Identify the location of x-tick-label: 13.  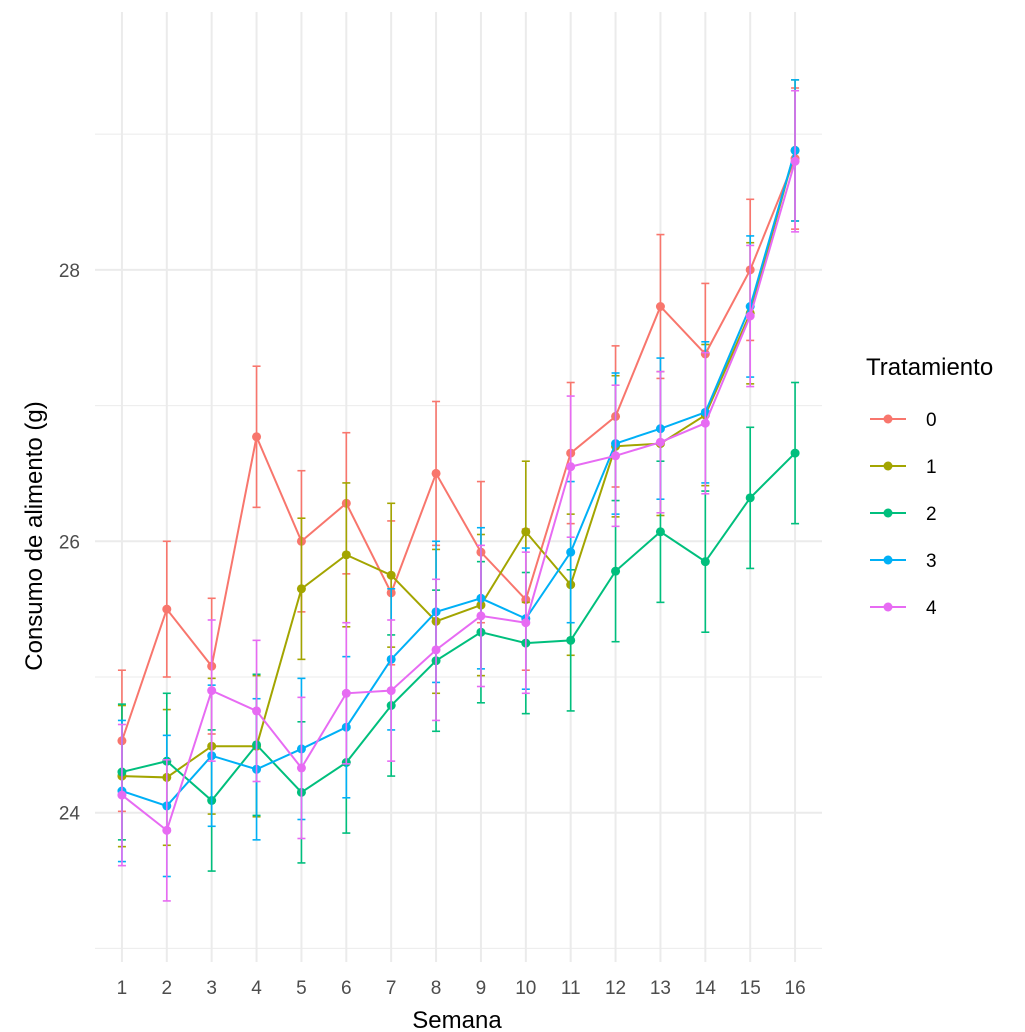
(660, 988).